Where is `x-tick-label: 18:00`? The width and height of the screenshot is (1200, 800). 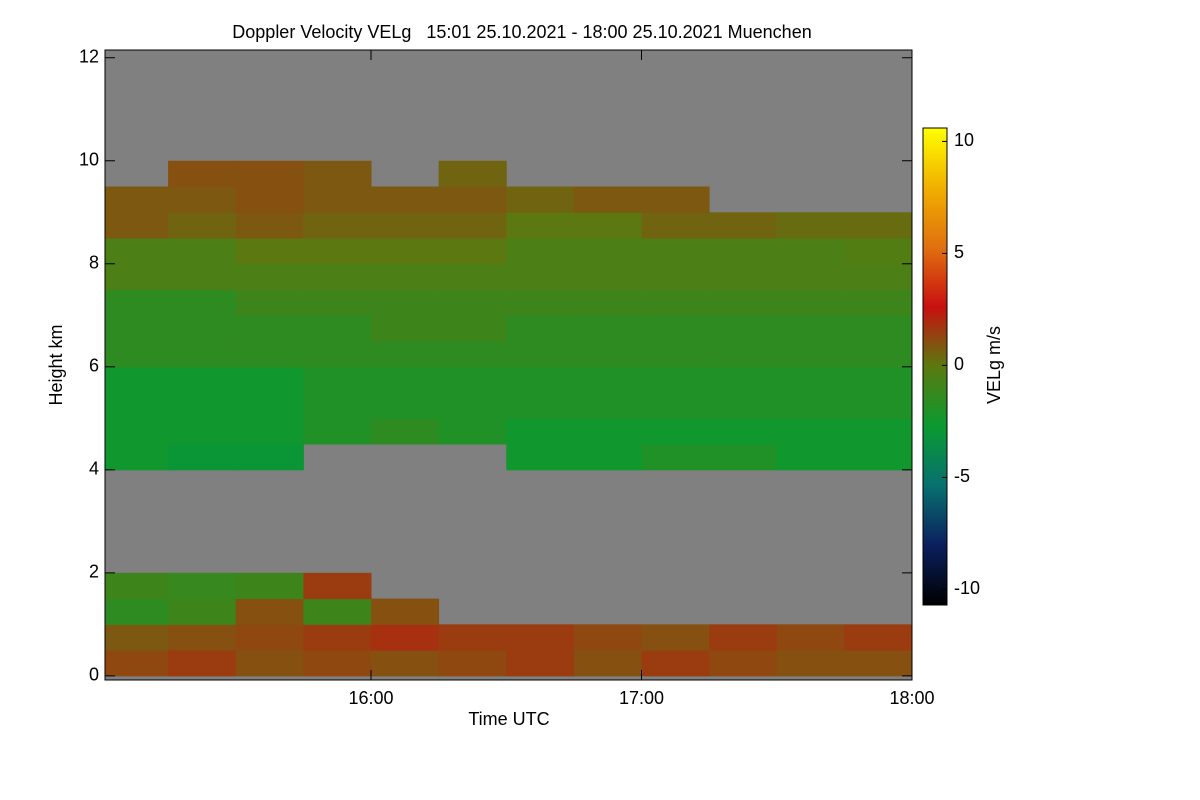 x-tick-label: 18:00 is located at coordinates (911, 698).